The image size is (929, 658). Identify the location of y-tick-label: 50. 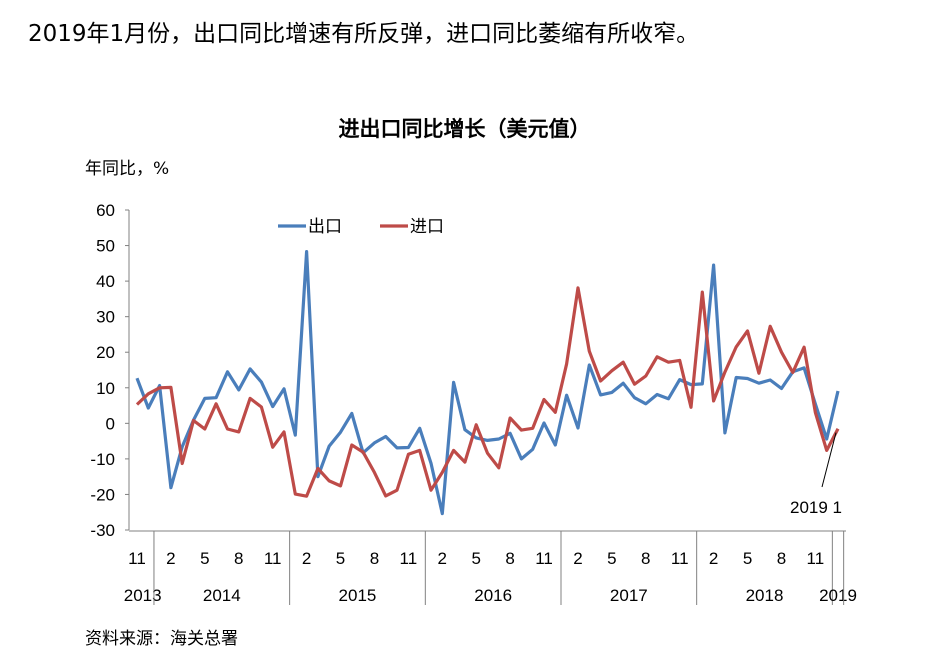
(105, 246).